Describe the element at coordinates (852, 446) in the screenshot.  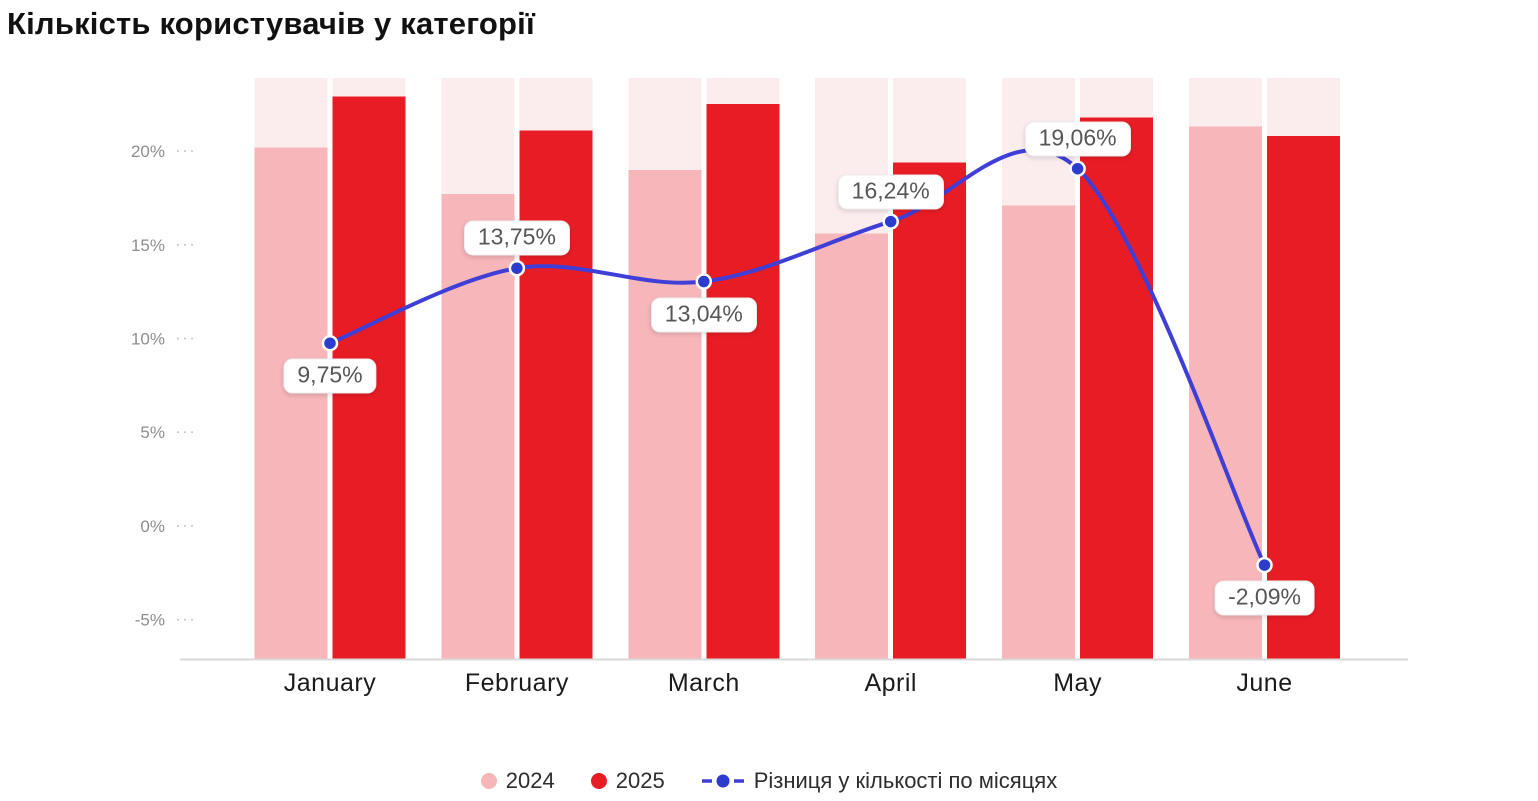
I see `bar-2024-April` at that location.